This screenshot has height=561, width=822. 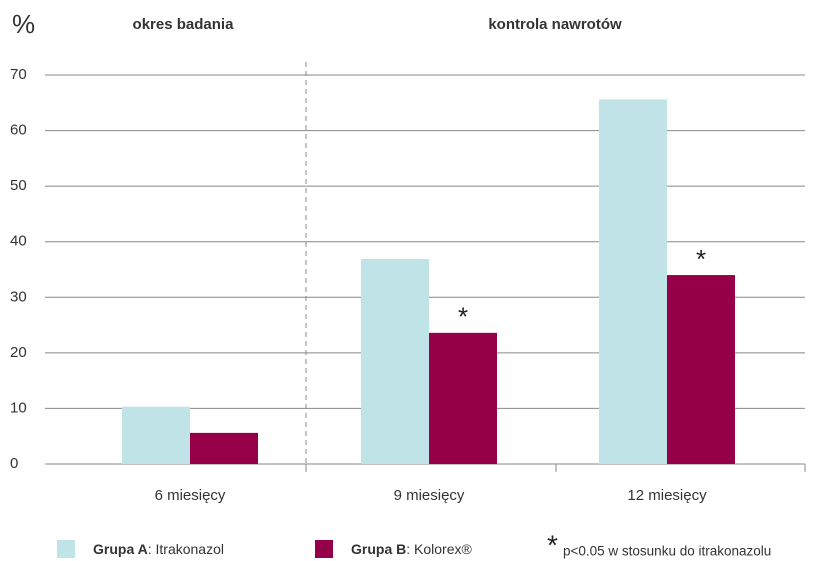 What do you see at coordinates (667, 551) in the screenshot?
I see `legend-note: p<0.05 w stosunku do itrakonazolu` at bounding box center [667, 551].